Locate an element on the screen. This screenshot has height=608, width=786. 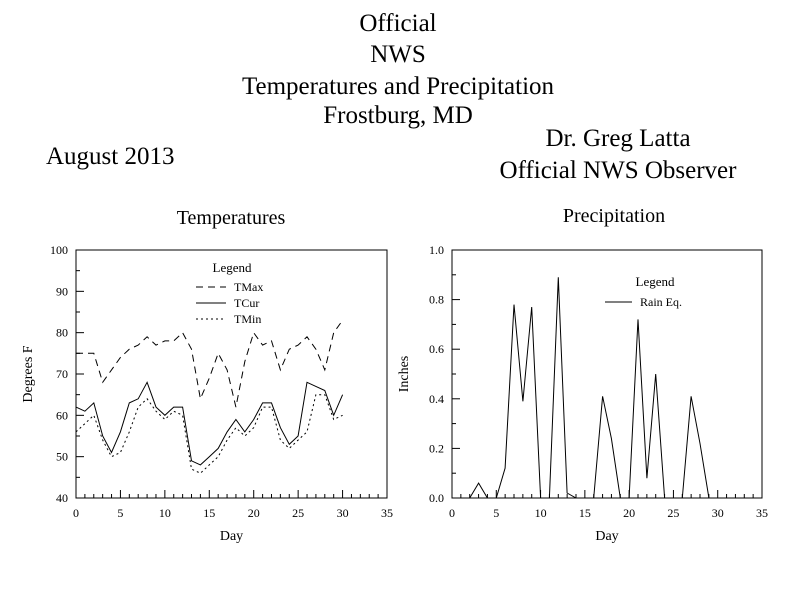
precip-x-tick-label: 10 is located at coordinates (541, 513).